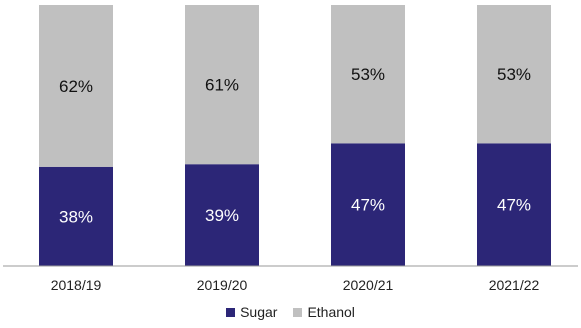  I want to click on legend-item-sugar: Sugar, so click(251, 312).